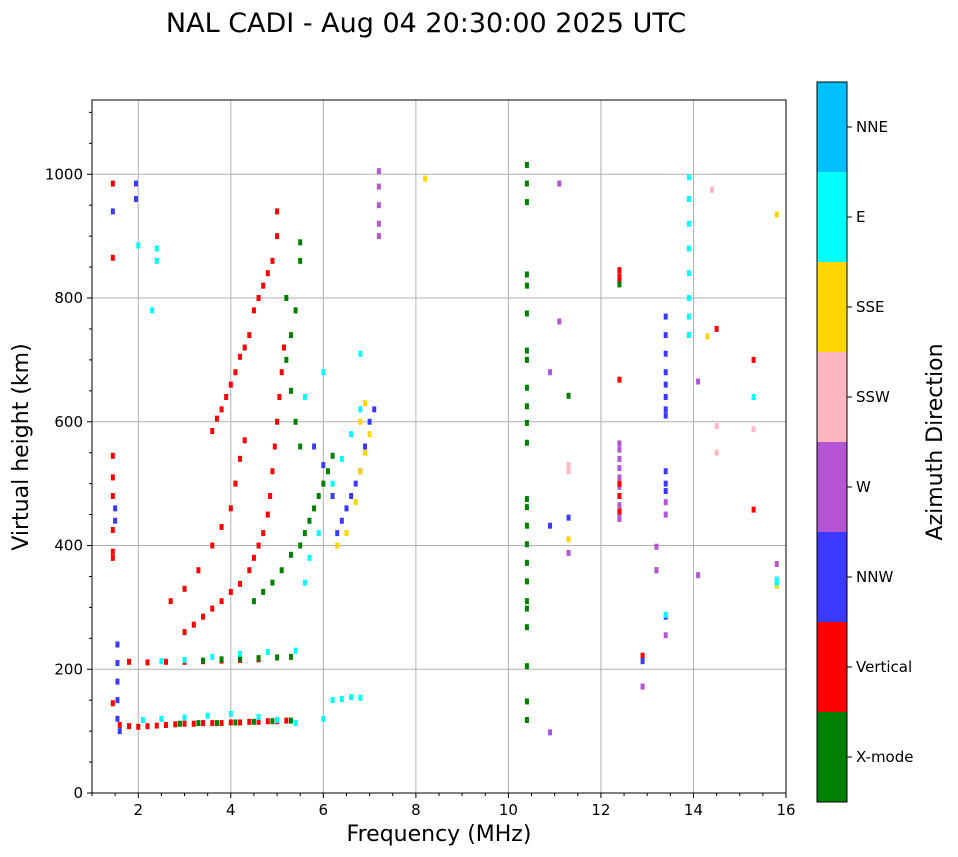 The image size is (958, 857). I want to click on x-tick-label: 12, so click(600, 810).